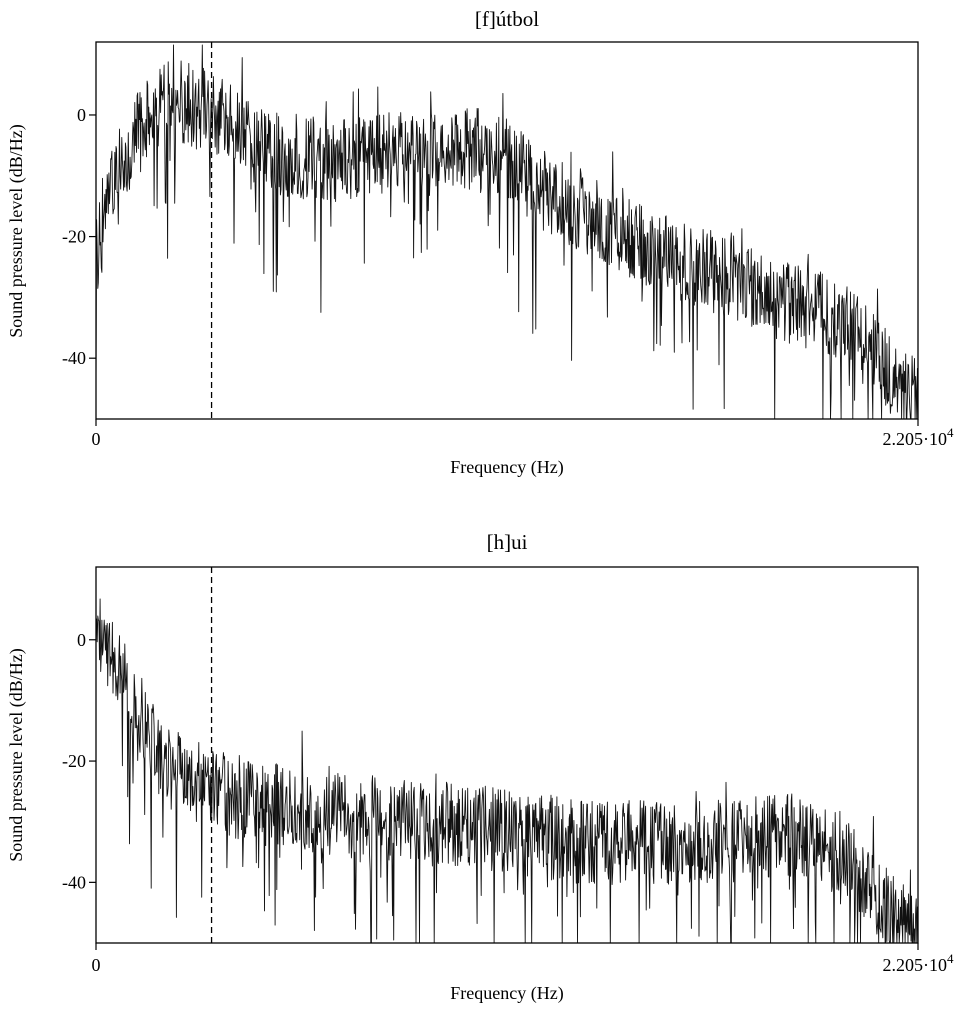 This screenshot has width=969, height=1010. I want to click on chart-title: [f]útbol, so click(507, 19).